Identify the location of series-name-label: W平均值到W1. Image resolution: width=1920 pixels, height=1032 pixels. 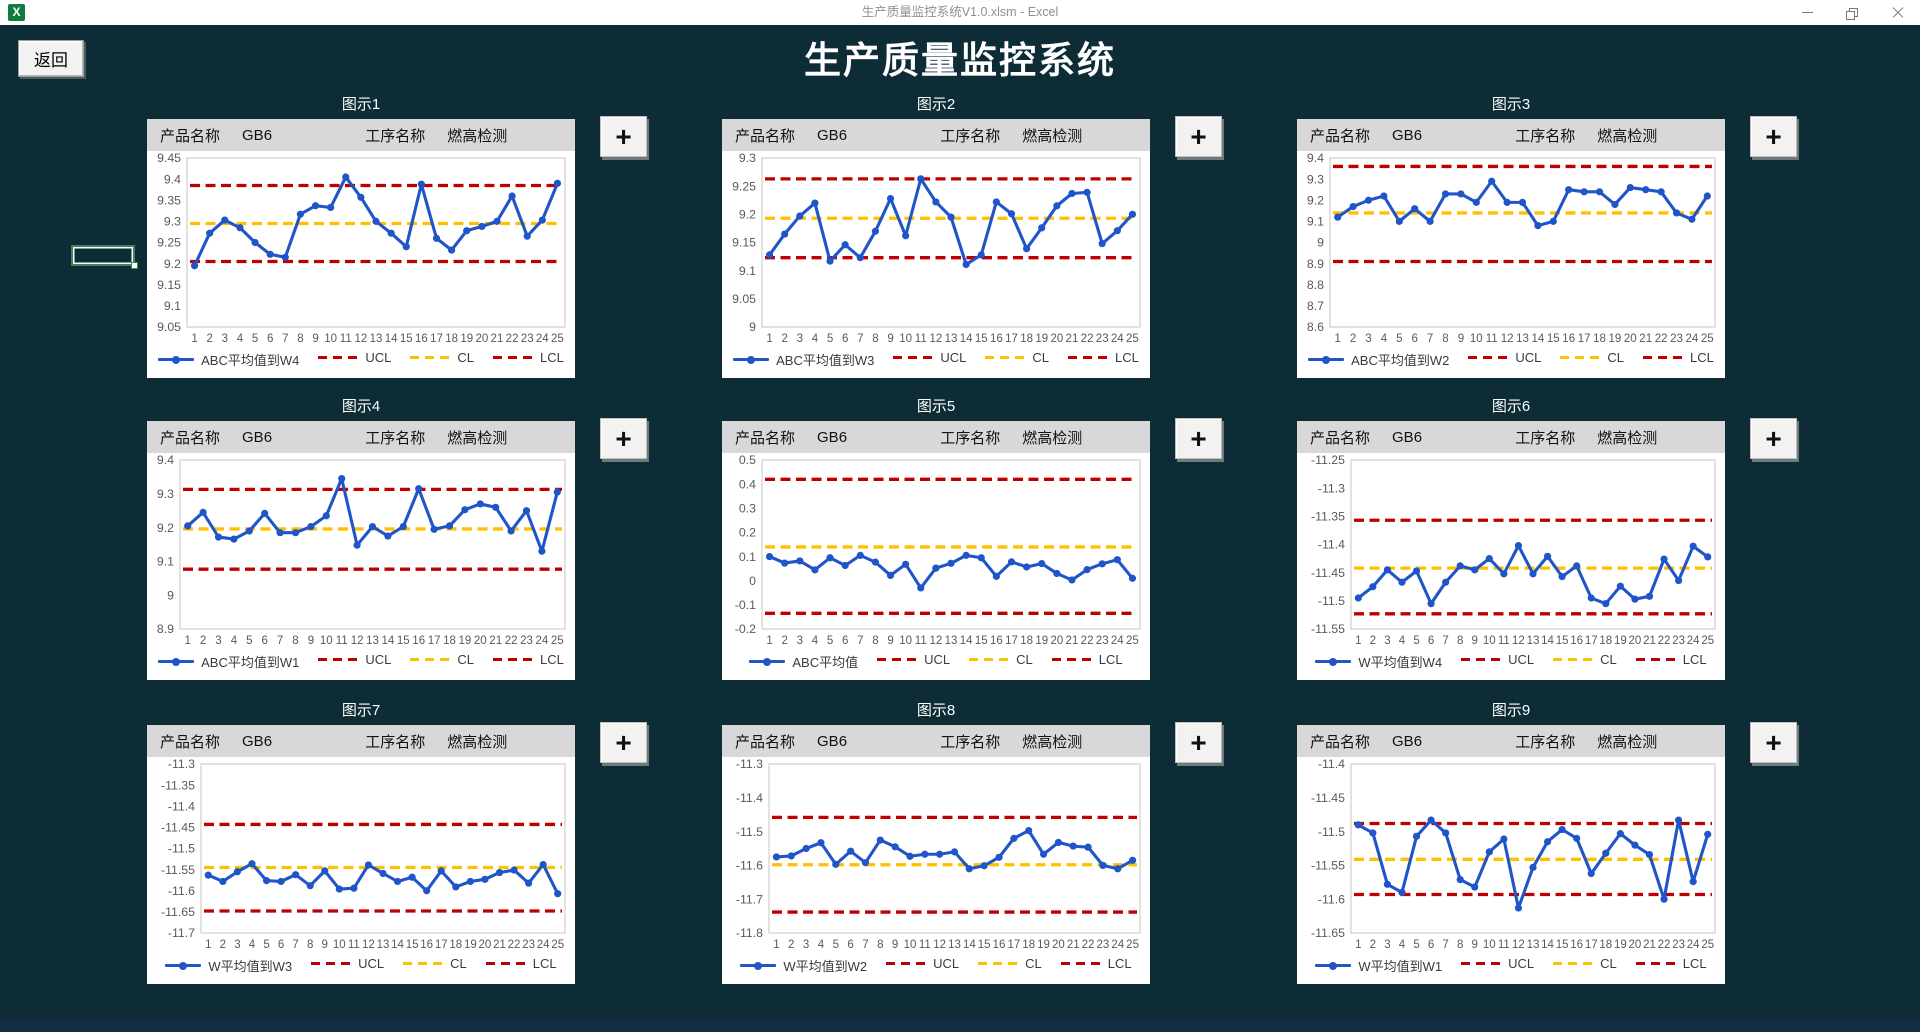
(1400, 966).